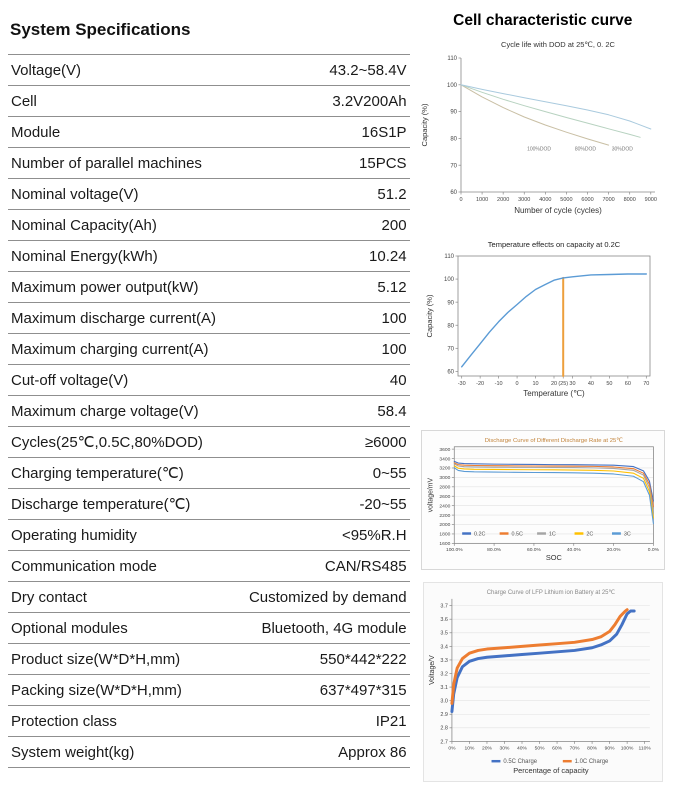  I want to click on spec-label: Operating humidity, so click(74, 535).